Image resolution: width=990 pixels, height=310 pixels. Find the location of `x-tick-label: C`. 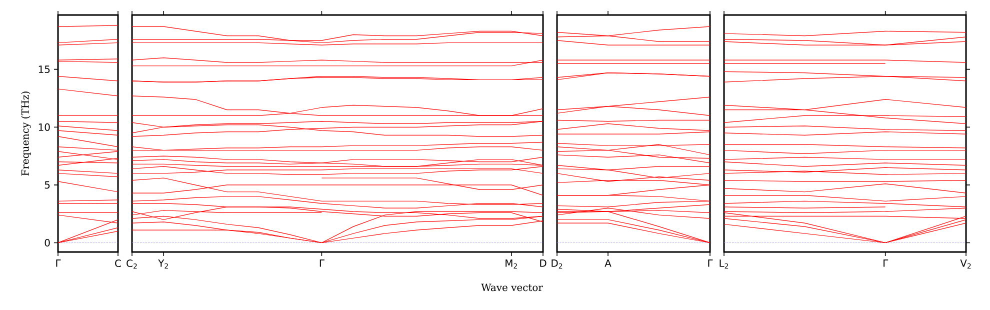

x-tick-label: C is located at coordinates (118, 264).